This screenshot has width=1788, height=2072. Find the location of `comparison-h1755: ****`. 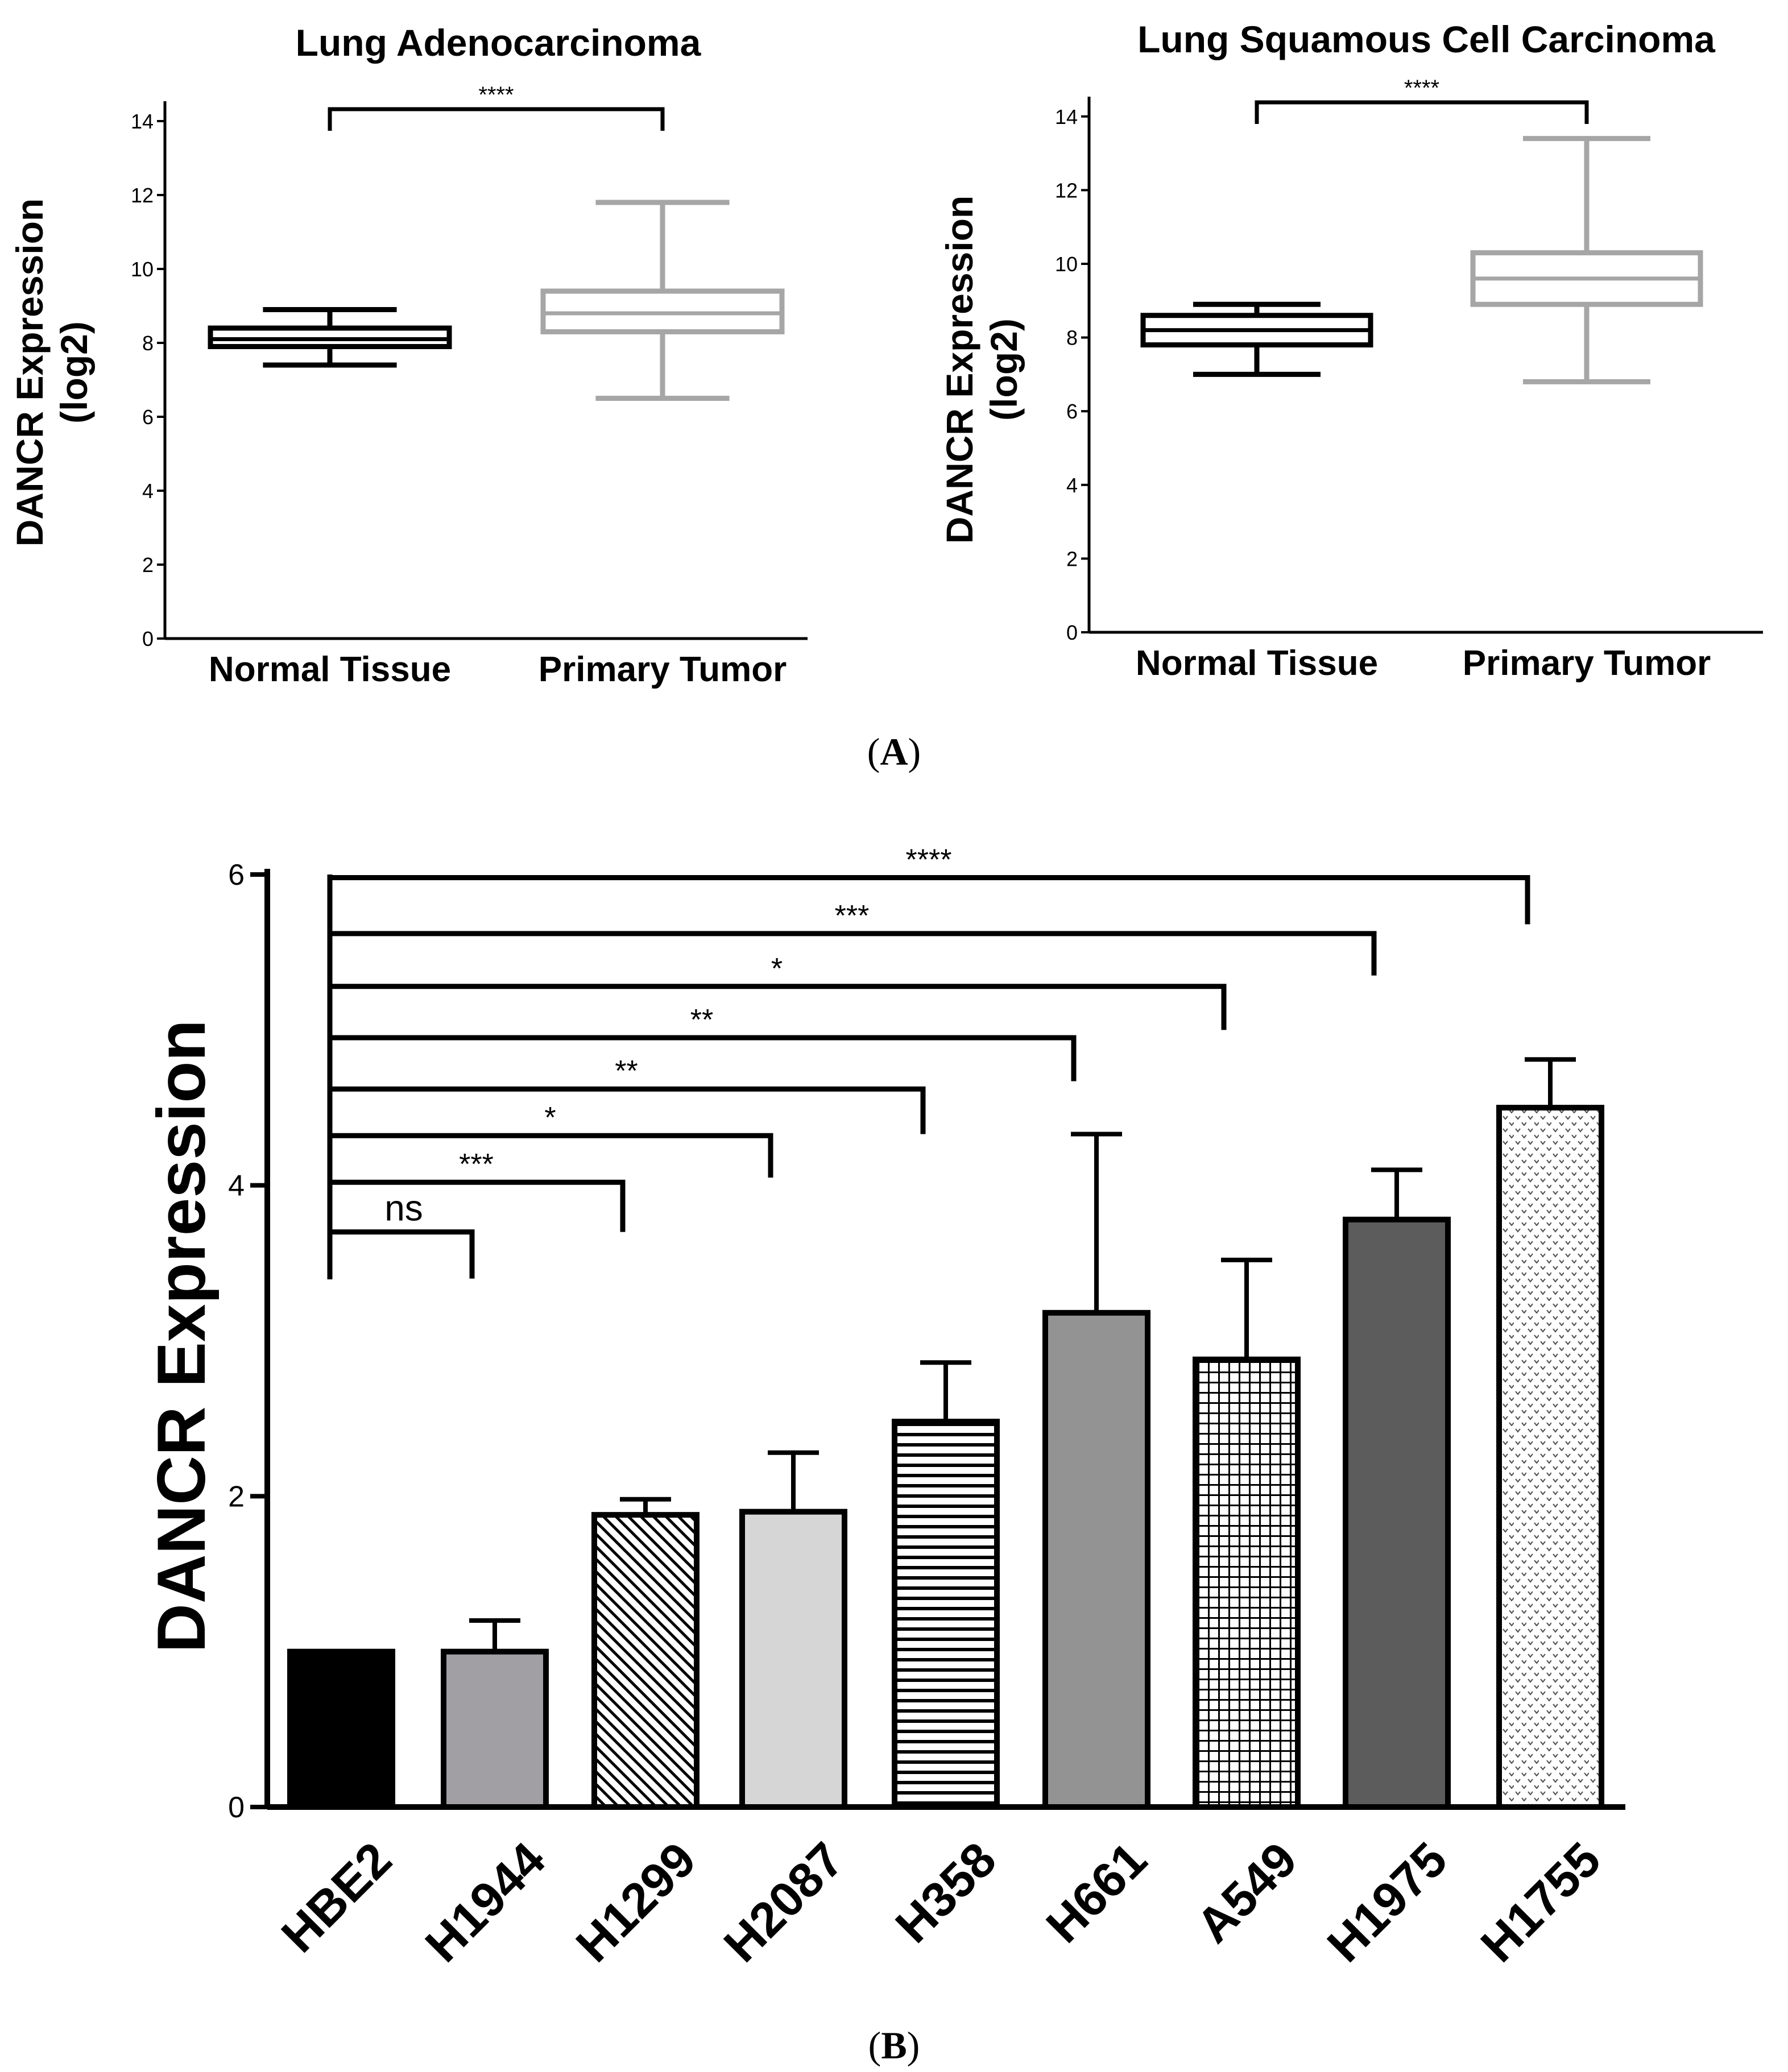

comparison-h1755: **** is located at coordinates (930, 884).